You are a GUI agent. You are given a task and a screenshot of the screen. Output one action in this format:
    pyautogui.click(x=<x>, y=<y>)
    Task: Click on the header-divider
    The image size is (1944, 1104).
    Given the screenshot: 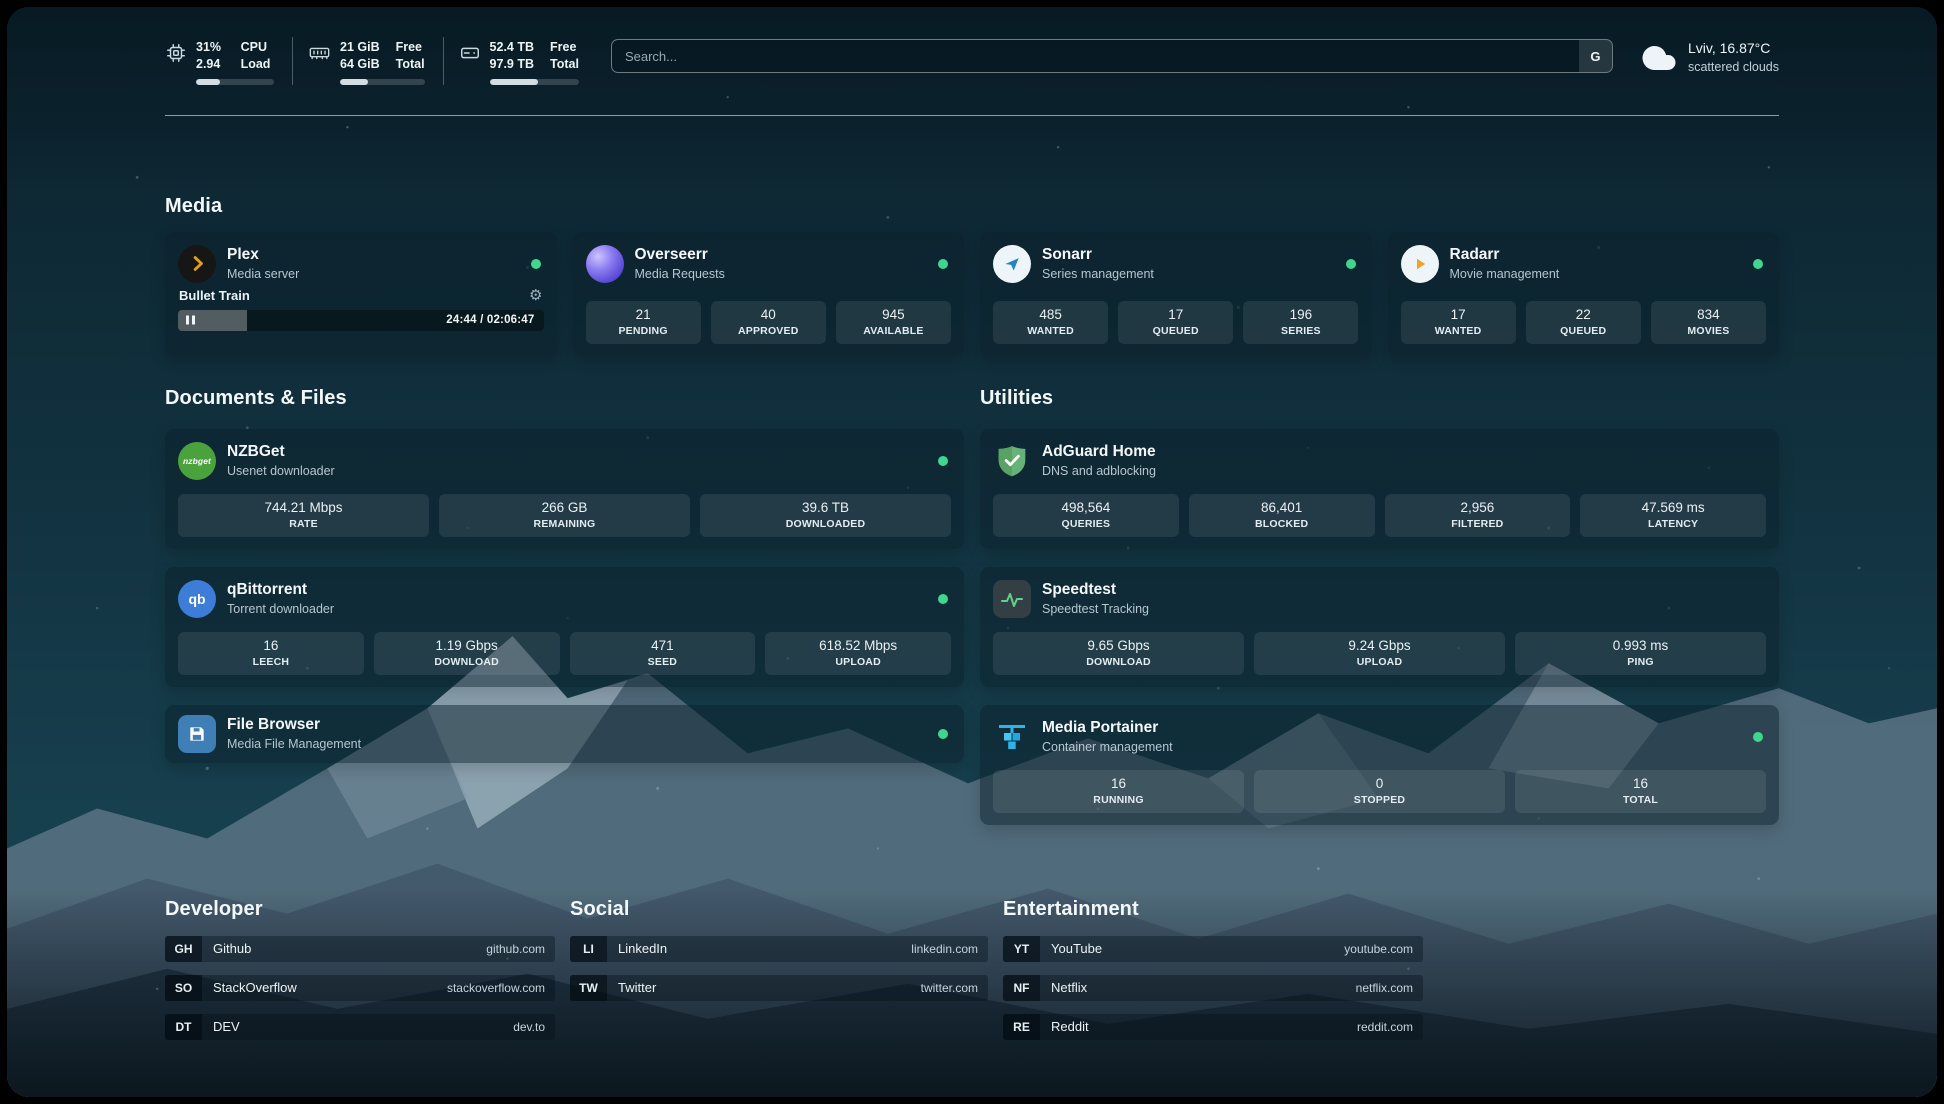 What is the action you would take?
    pyautogui.click(x=972, y=115)
    